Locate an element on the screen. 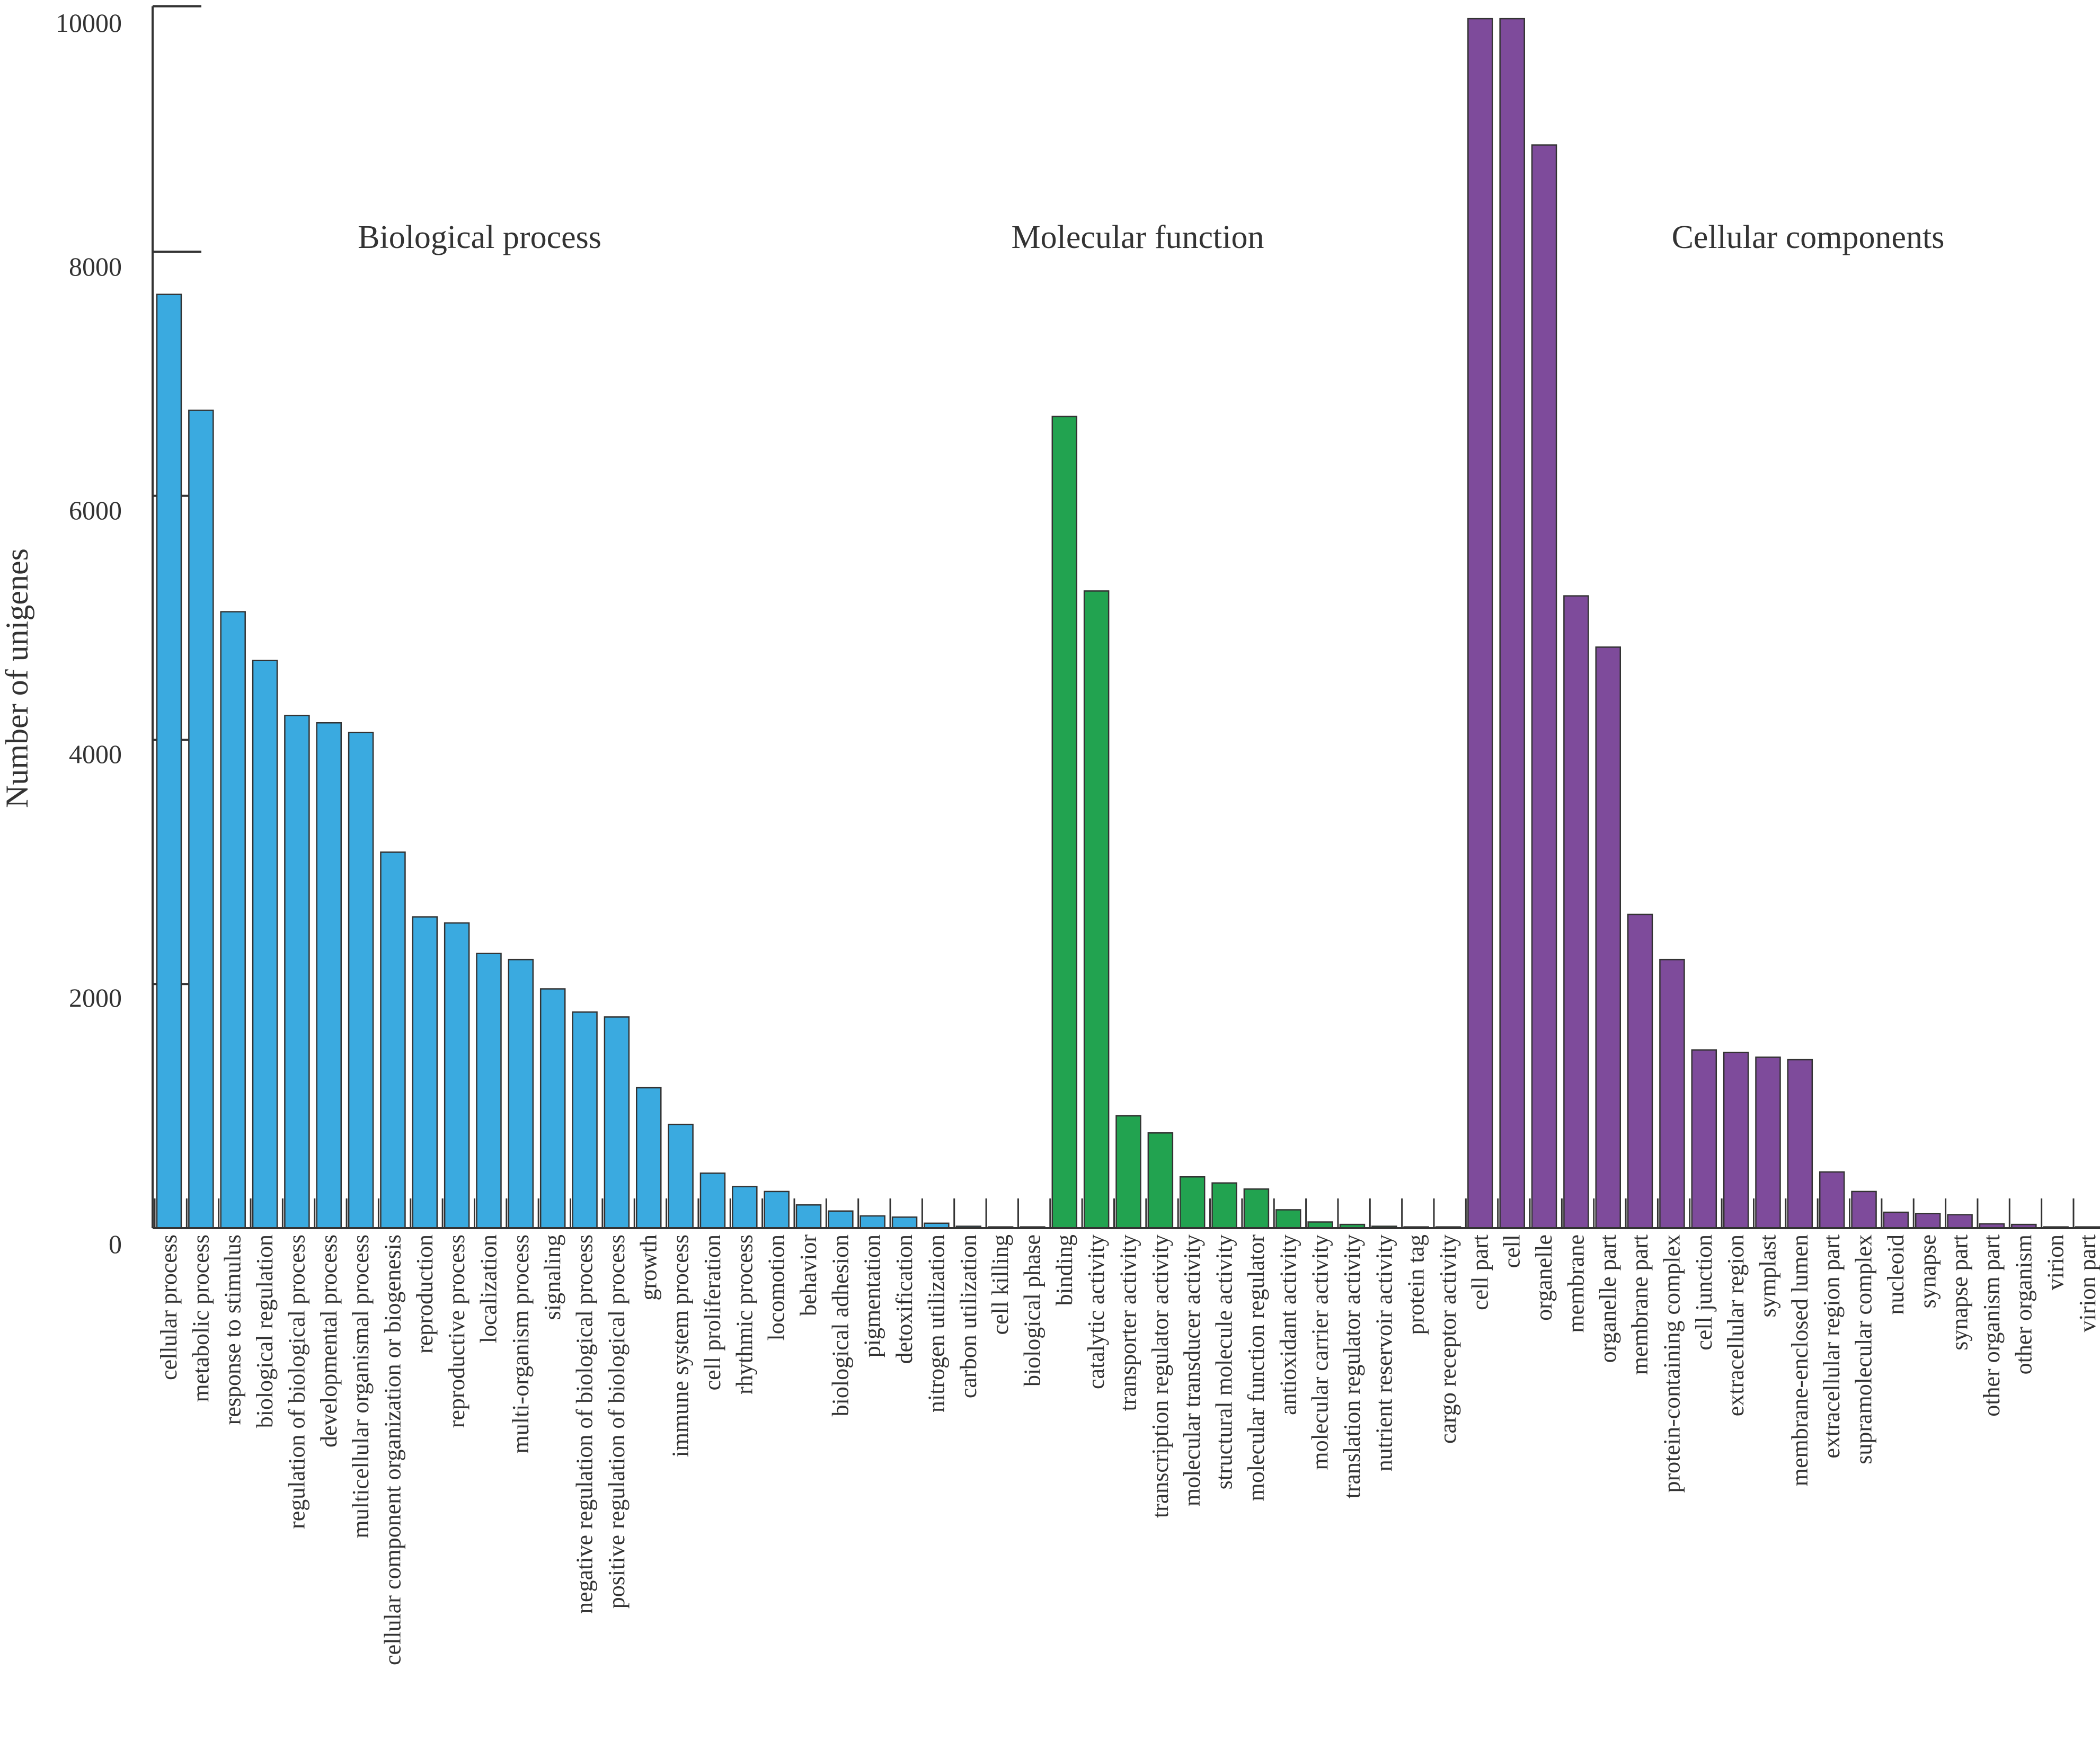 This screenshot has width=2100, height=1759. category-label: protein tag is located at coordinates (1416, 1284).